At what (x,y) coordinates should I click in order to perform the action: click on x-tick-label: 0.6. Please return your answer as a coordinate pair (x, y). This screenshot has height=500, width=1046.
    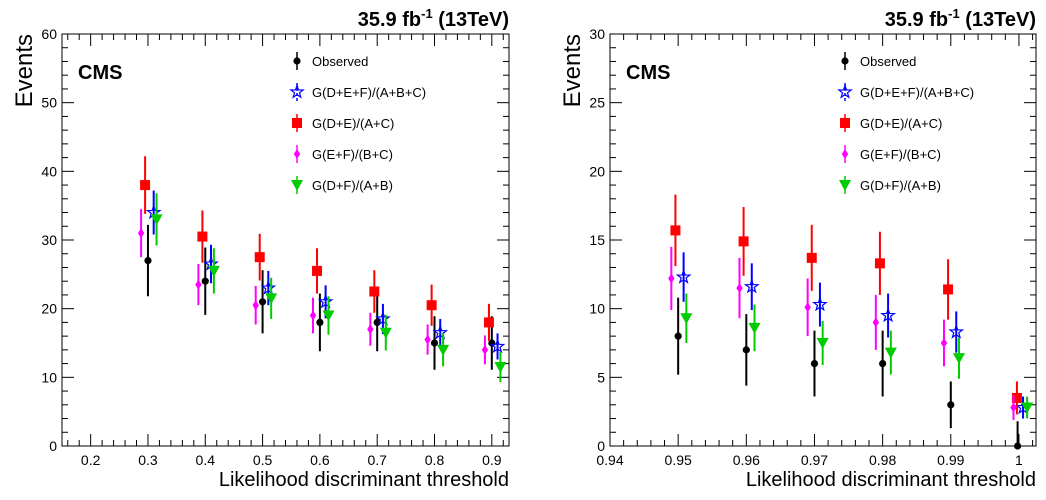
    Looking at the image, I should click on (320, 460).